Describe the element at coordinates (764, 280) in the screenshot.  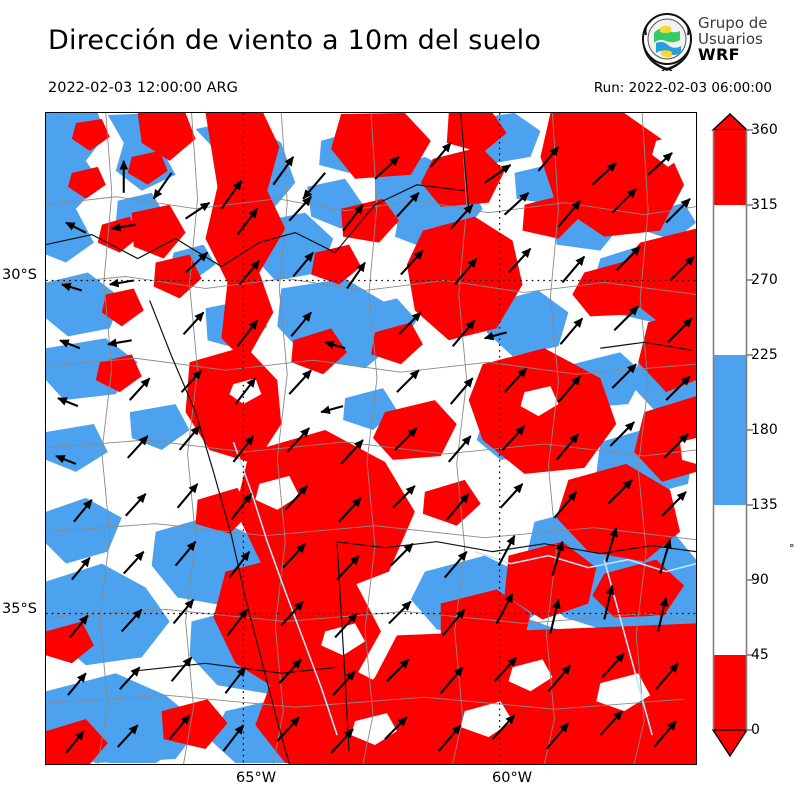
I see `colorbar-tick-270: 270` at that location.